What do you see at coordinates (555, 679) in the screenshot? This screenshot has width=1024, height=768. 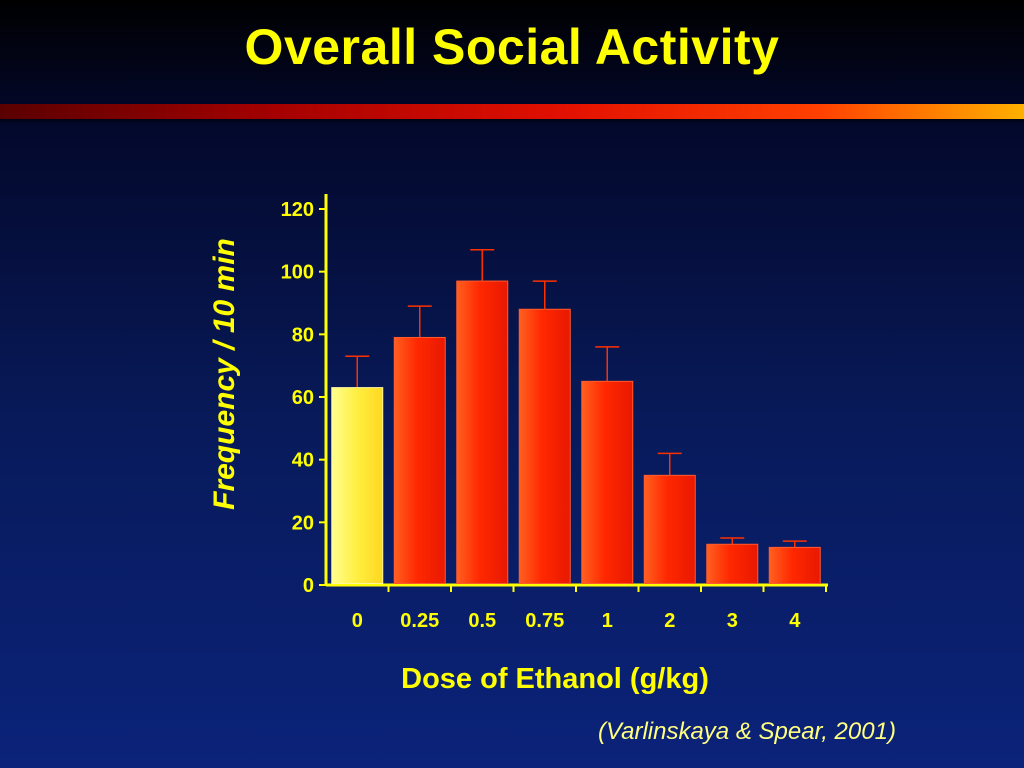 I see `x-axis-title: Dose of Ethanol (g/kg)` at bounding box center [555, 679].